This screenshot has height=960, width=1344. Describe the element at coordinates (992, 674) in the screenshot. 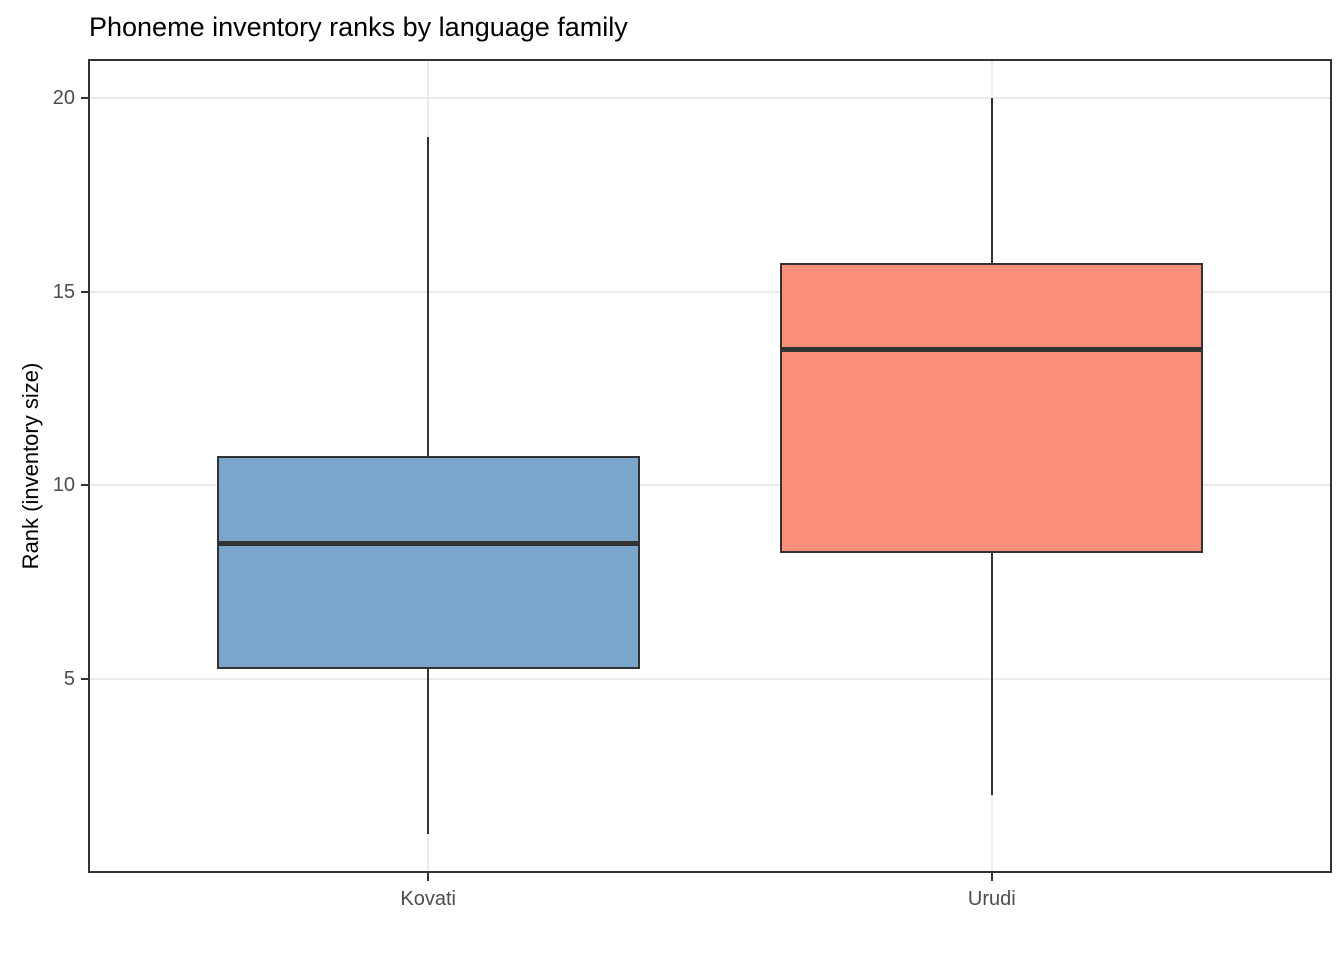

I see `lower-whisker-urudi` at that location.